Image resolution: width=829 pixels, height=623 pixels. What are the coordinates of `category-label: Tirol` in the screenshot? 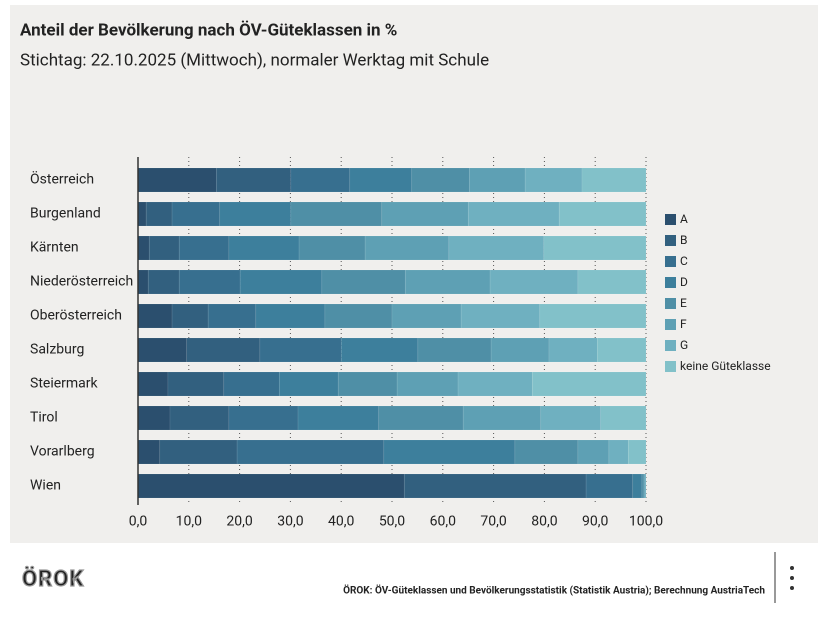 It's located at (44, 418).